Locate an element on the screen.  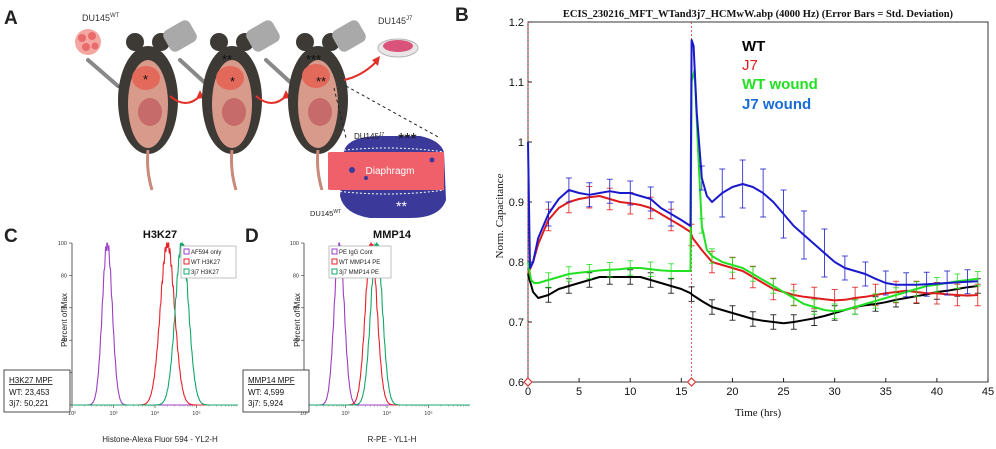
ecis-series-wt is located at coordinates (752, 299).